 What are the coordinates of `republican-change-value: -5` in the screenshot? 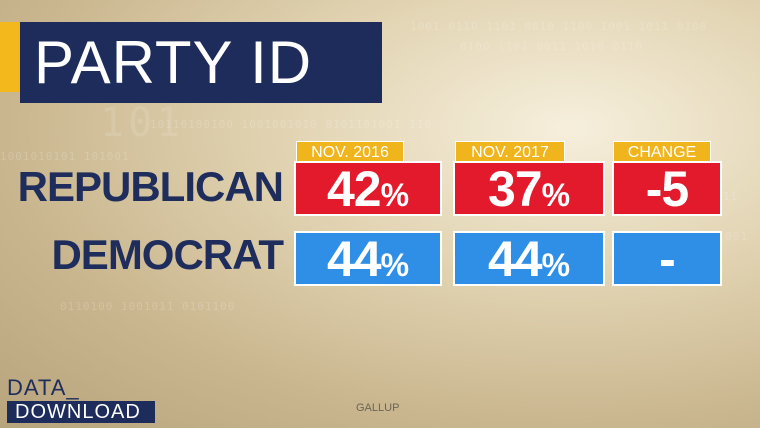 It's located at (667, 189).